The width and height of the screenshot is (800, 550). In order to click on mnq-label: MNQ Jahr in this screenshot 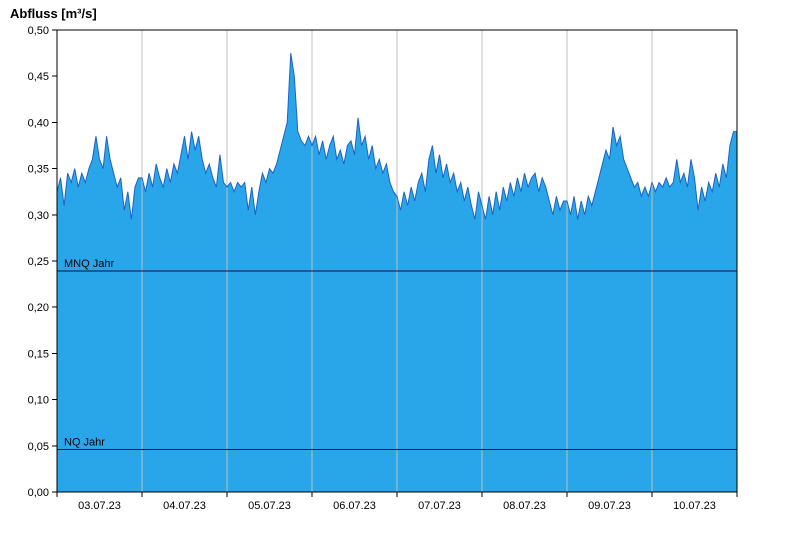, I will do `click(89, 264)`.